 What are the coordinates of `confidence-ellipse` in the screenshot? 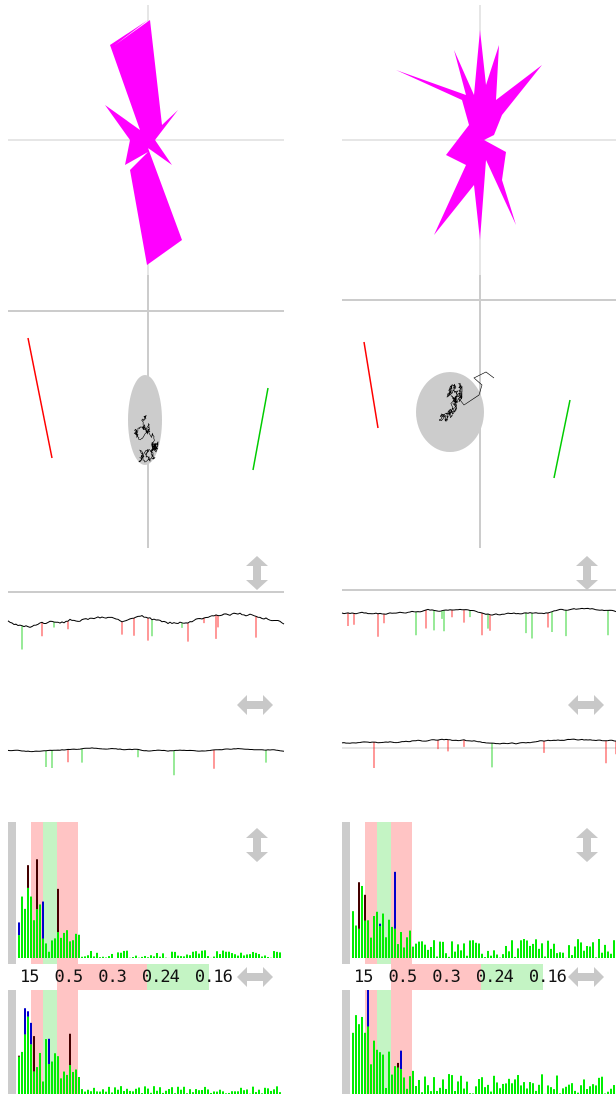 It's located at (145, 420).